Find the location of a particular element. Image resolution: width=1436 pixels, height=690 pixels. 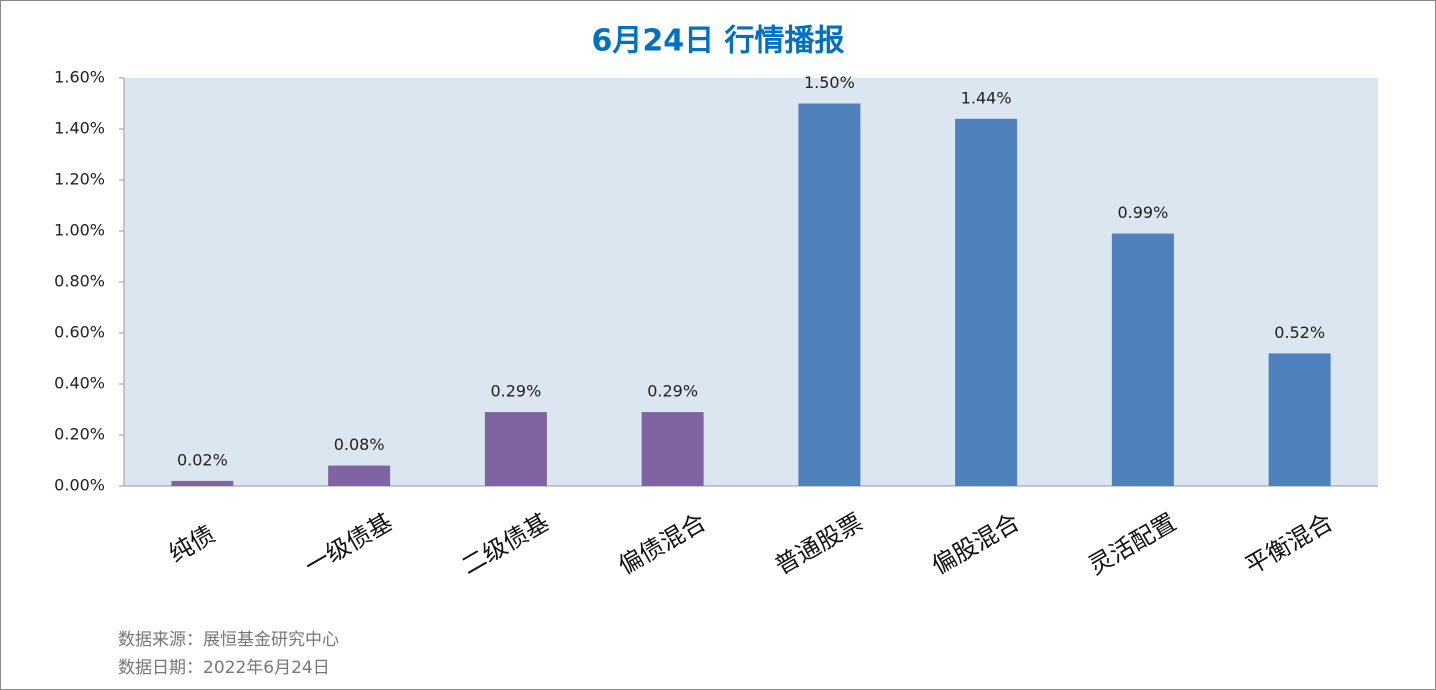

data-label: 0.08% is located at coordinates (359, 444).